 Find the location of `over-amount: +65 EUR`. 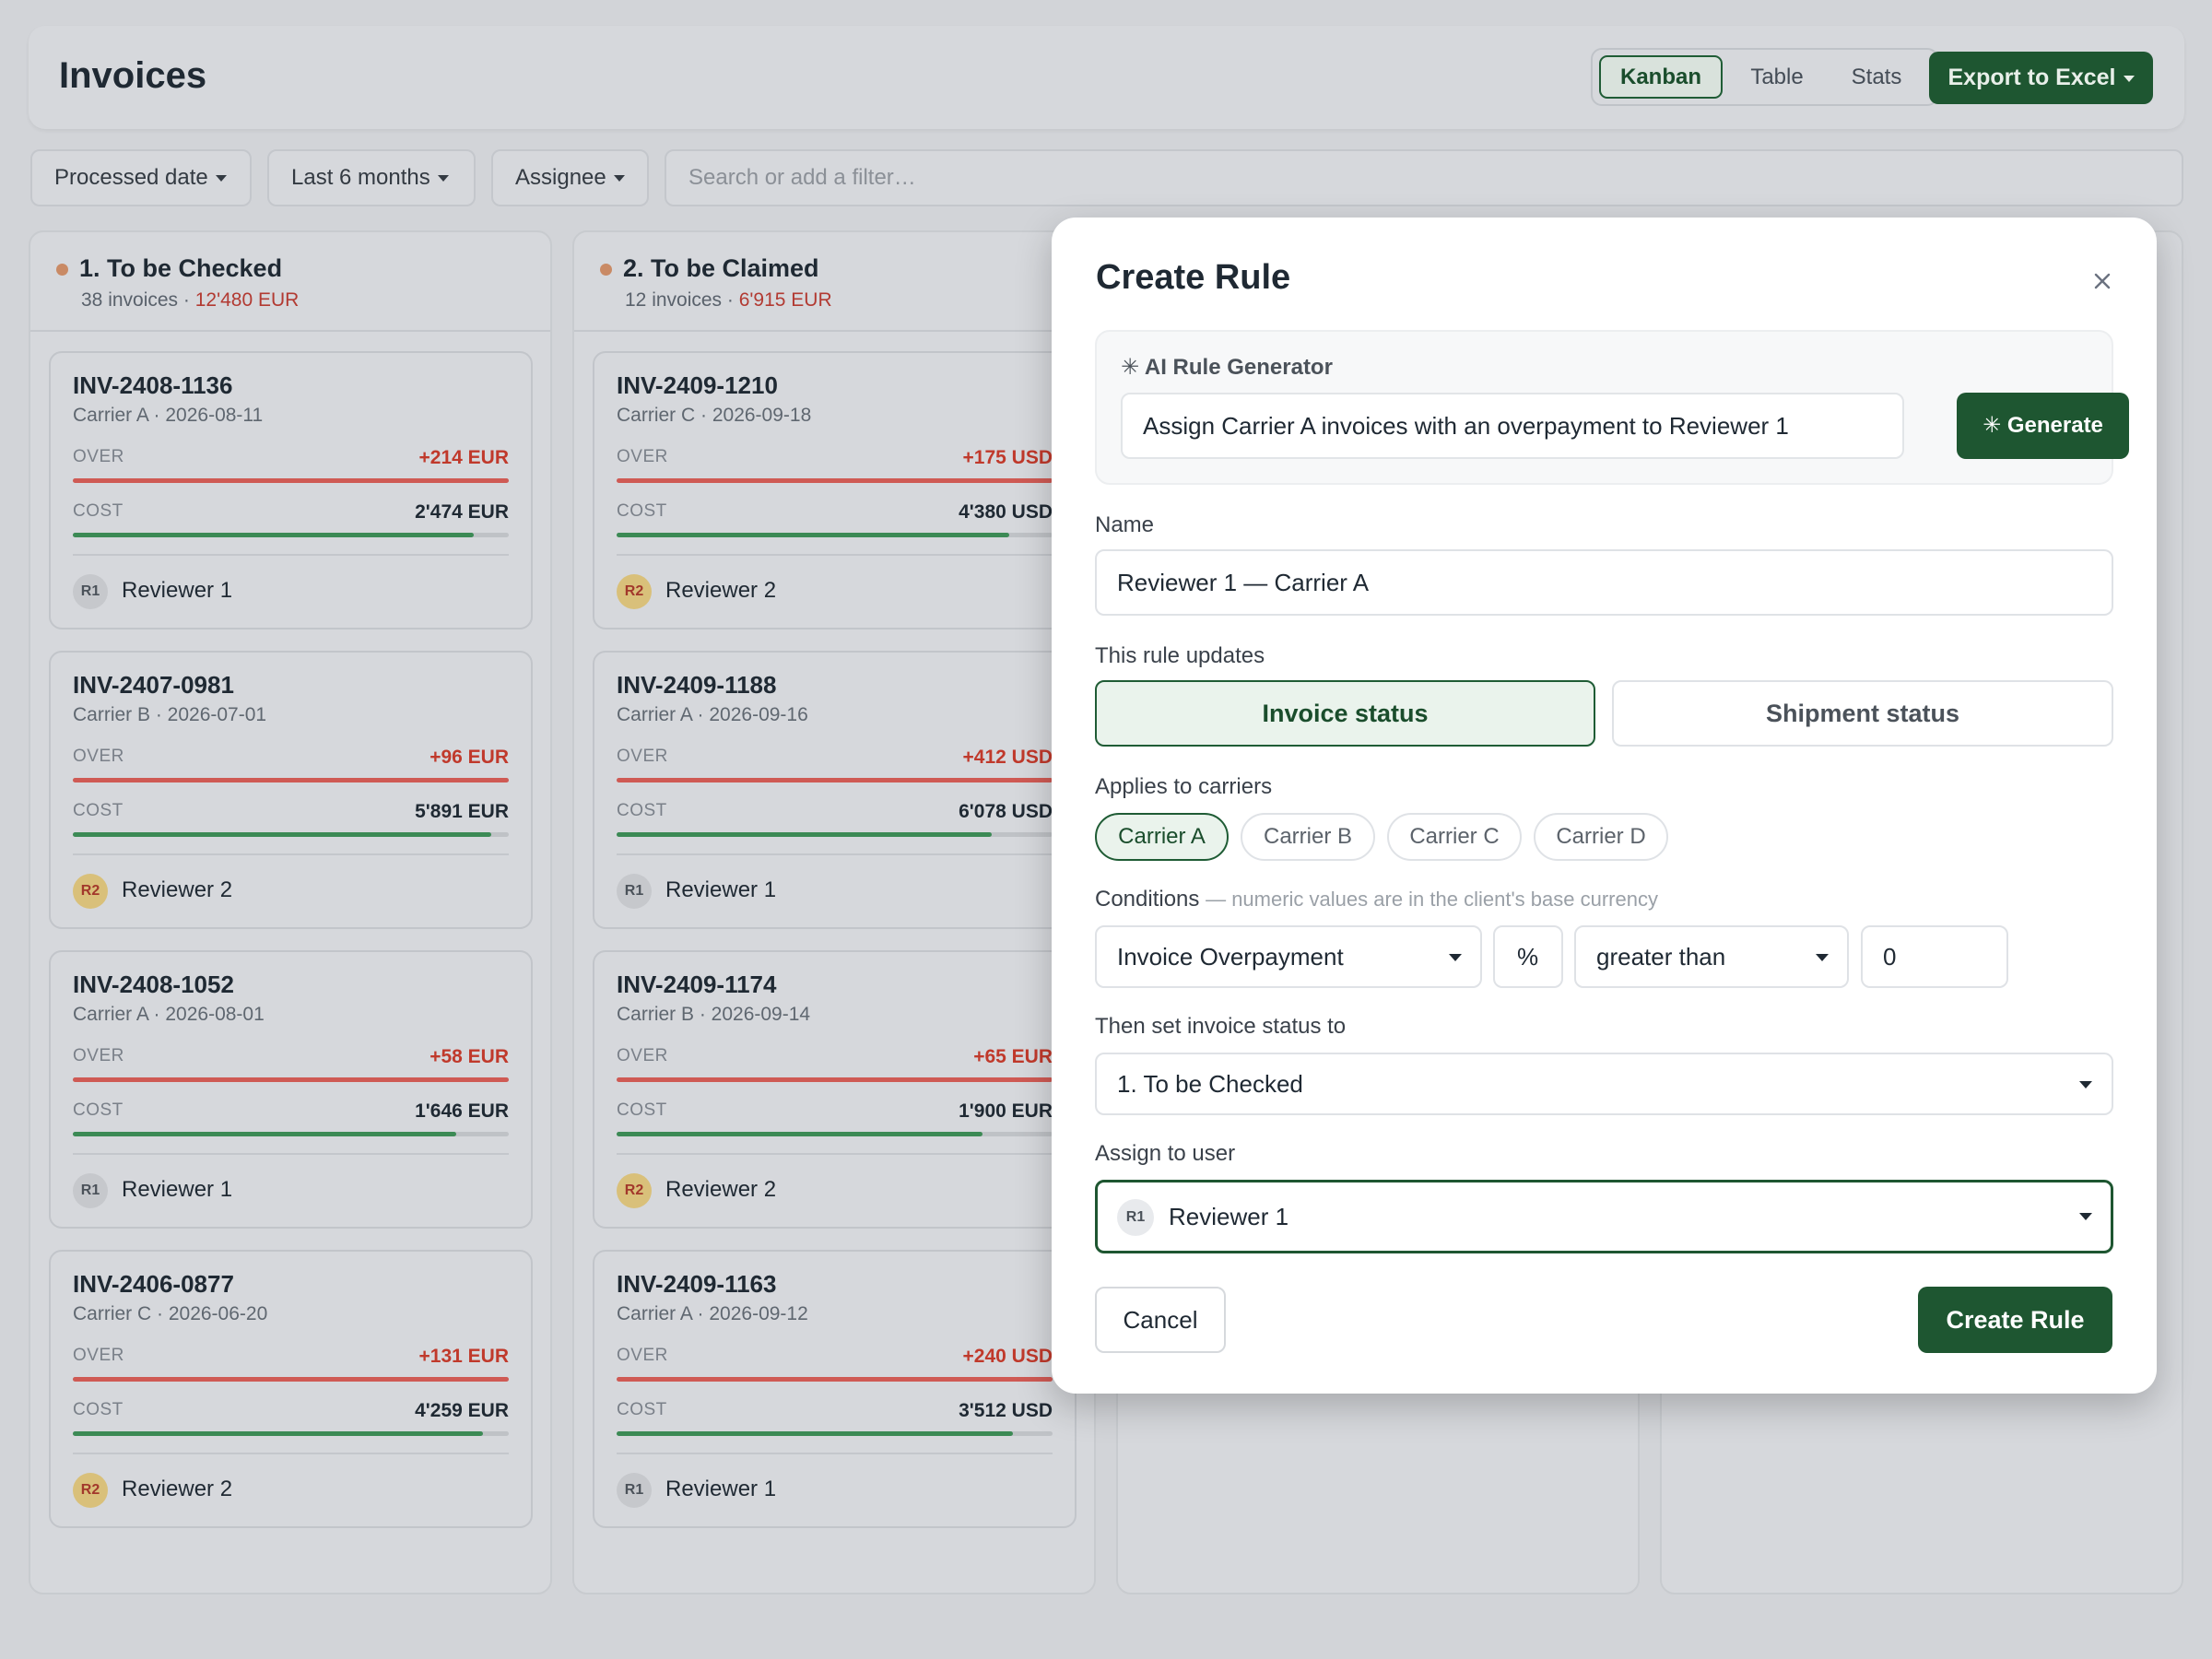

over-amount: +65 EUR is located at coordinates (1013, 1056).